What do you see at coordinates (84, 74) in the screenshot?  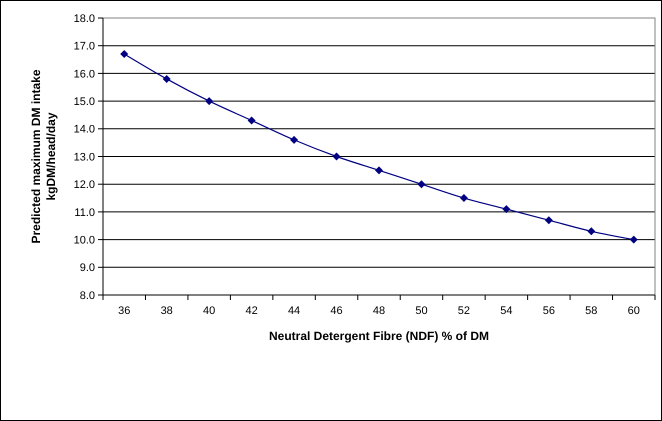 I see `y-tick-label: 16.0` at bounding box center [84, 74].